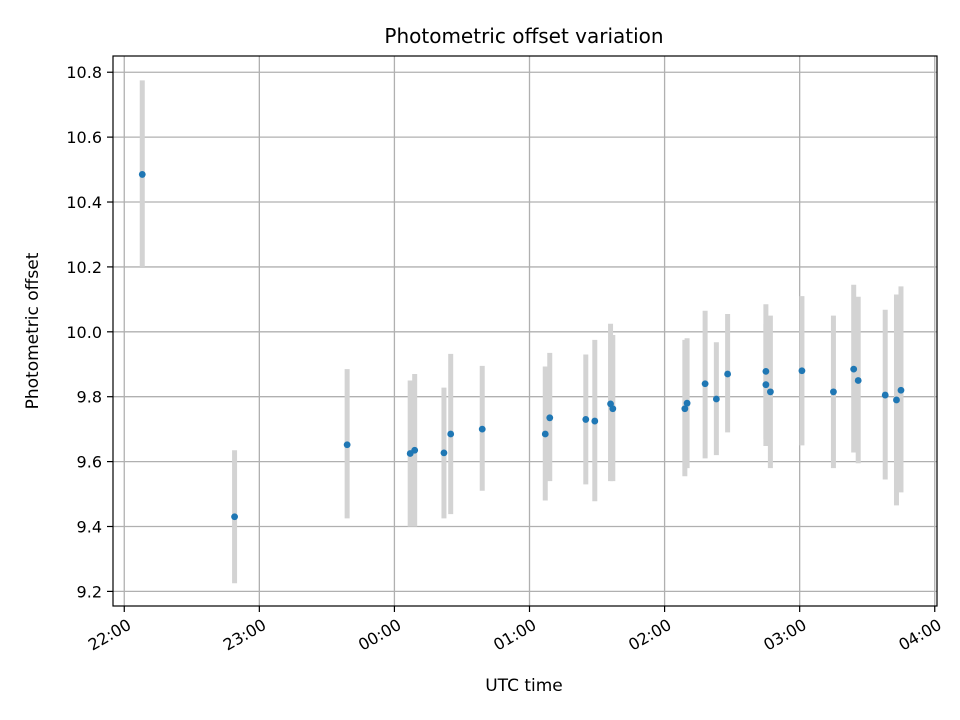 This screenshot has width=960, height=720. What do you see at coordinates (109, 635) in the screenshot?
I see `x-tick-label: 22:00` at bounding box center [109, 635].